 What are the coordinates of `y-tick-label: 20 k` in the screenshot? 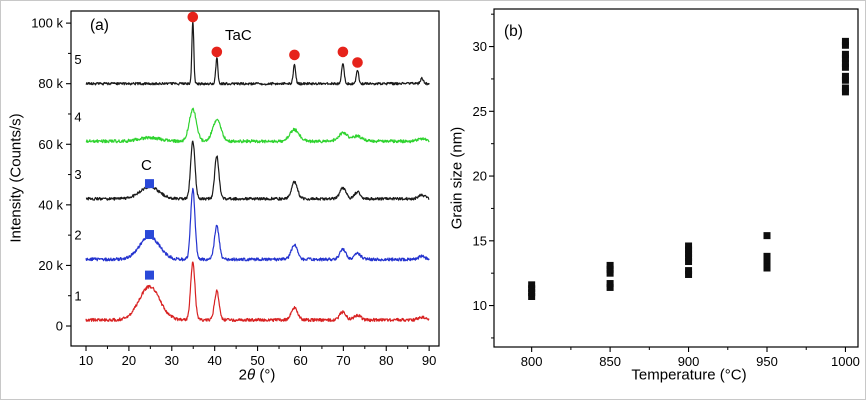 It's located at (50, 265).